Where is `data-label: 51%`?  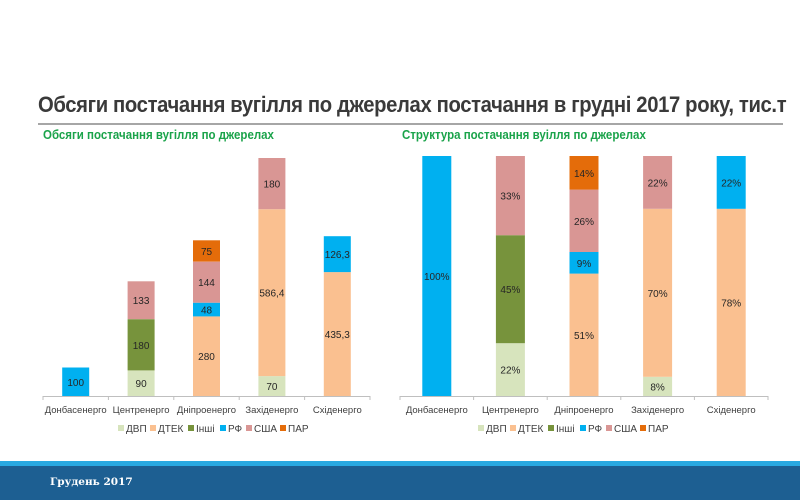
data-label: 51% is located at coordinates (584, 336).